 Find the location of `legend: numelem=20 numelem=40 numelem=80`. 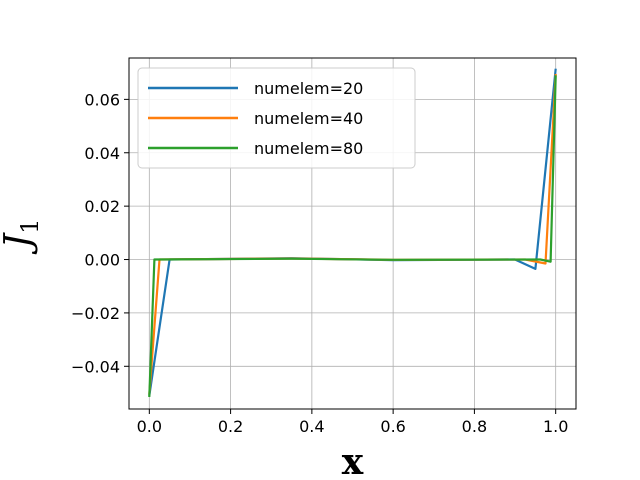

legend: numelem=20 numelem=40 numelem=80 is located at coordinates (276, 118).